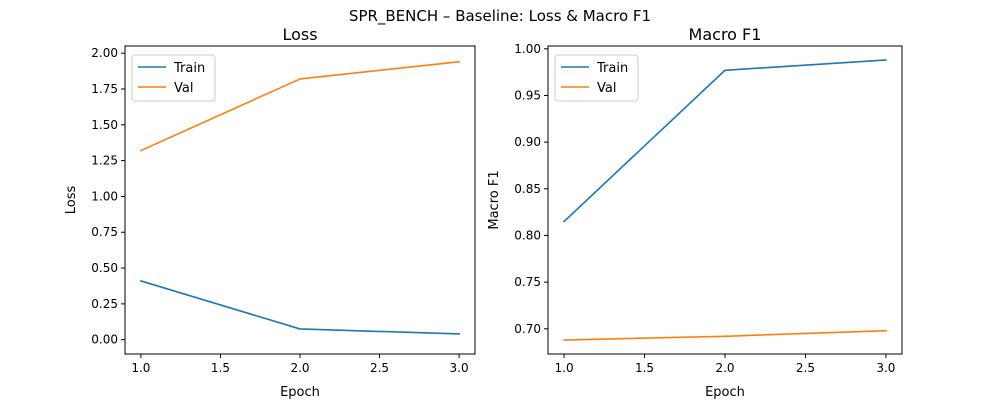 This screenshot has width=1000, height=400. I want to click on loss-series-val-line, so click(299, 106).